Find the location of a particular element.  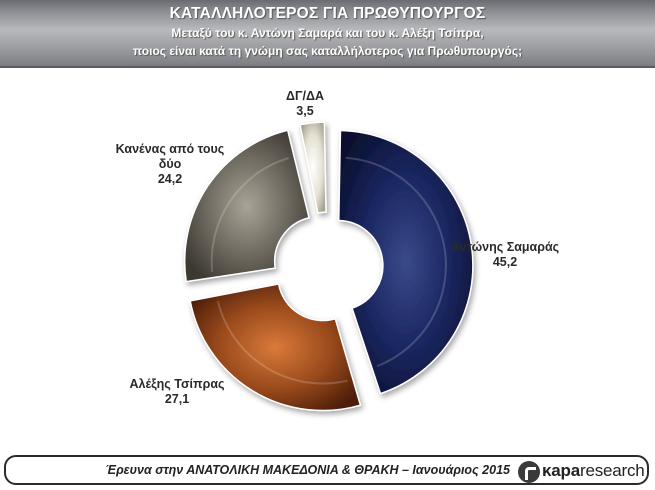

slice-none is located at coordinates (246, 206).